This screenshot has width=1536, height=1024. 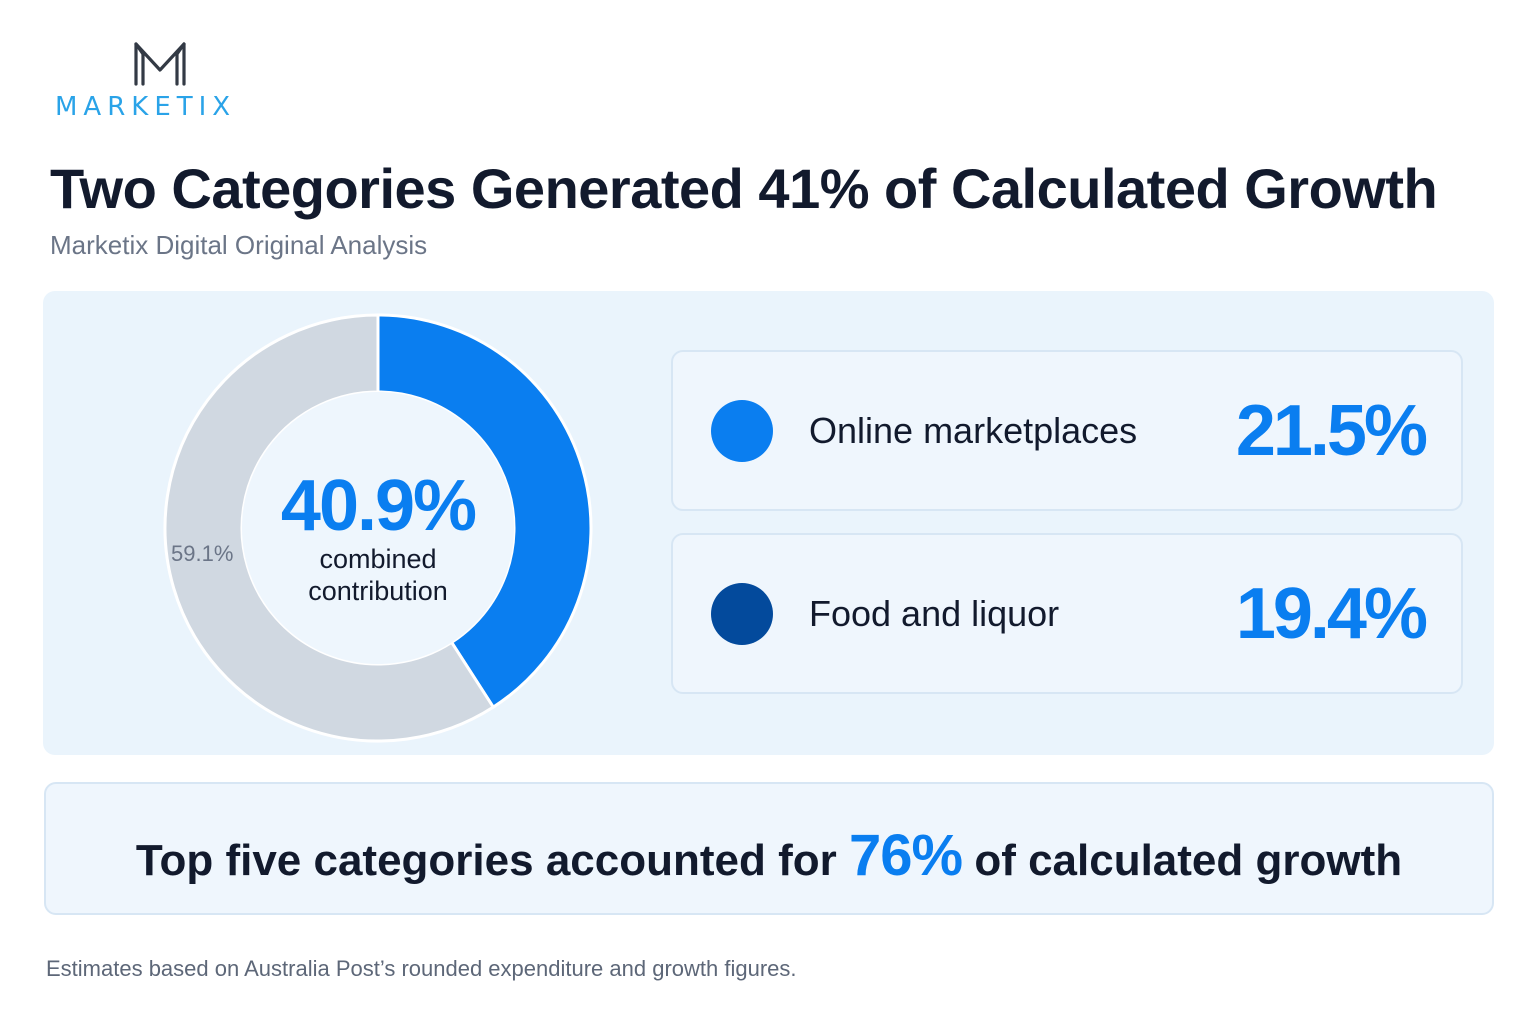 What do you see at coordinates (1188, 860) in the screenshot?
I see `banner-suffix: of calculated growth` at bounding box center [1188, 860].